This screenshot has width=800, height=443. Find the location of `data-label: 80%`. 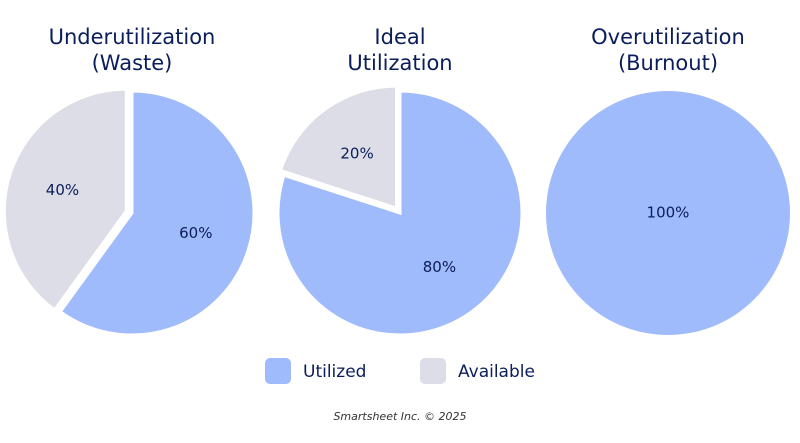

data-label: 80% is located at coordinates (439, 267).